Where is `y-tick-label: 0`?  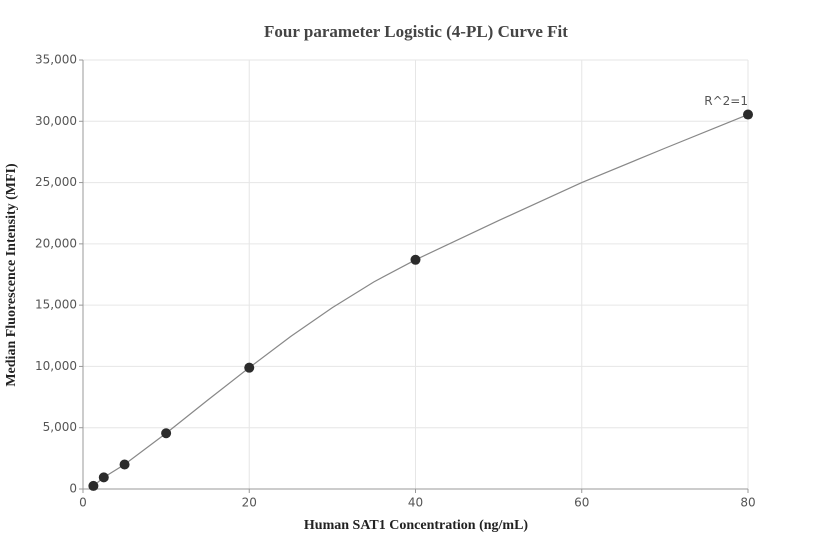
y-tick-label: 0 is located at coordinates (73, 489).